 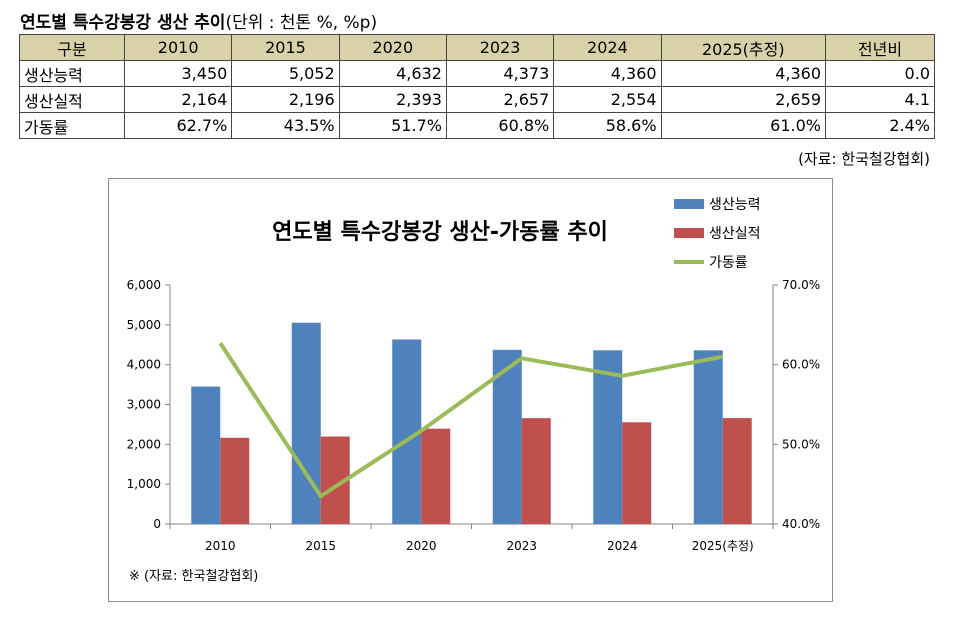 What do you see at coordinates (500, 125) in the screenshot?
I see `table-cell: 60.8%` at bounding box center [500, 125].